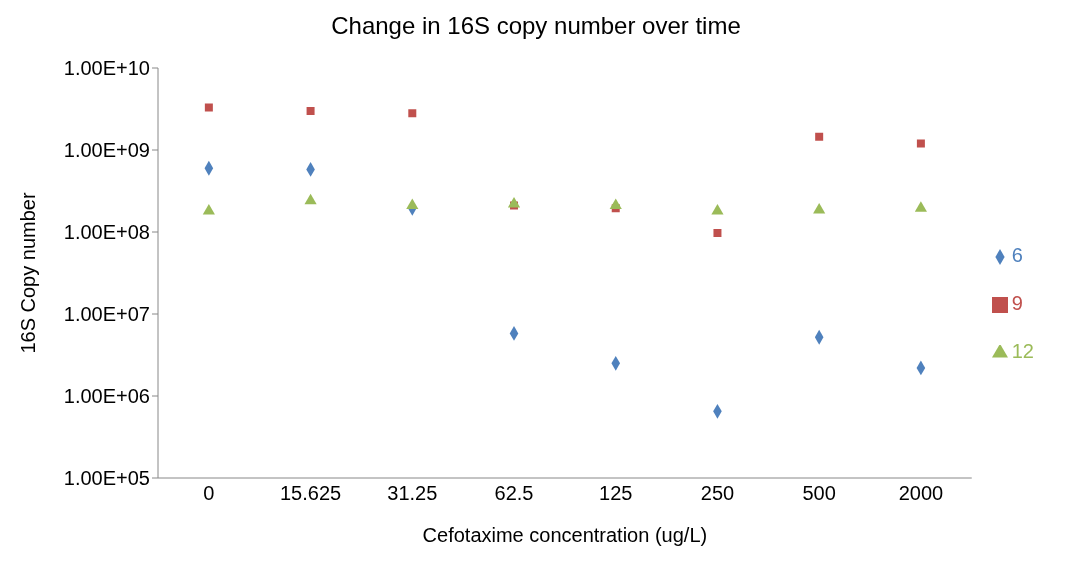 The width and height of the screenshot is (1072, 566). Describe the element at coordinates (28, 273) in the screenshot. I see `y-axis-title: 16S Copy number` at that location.